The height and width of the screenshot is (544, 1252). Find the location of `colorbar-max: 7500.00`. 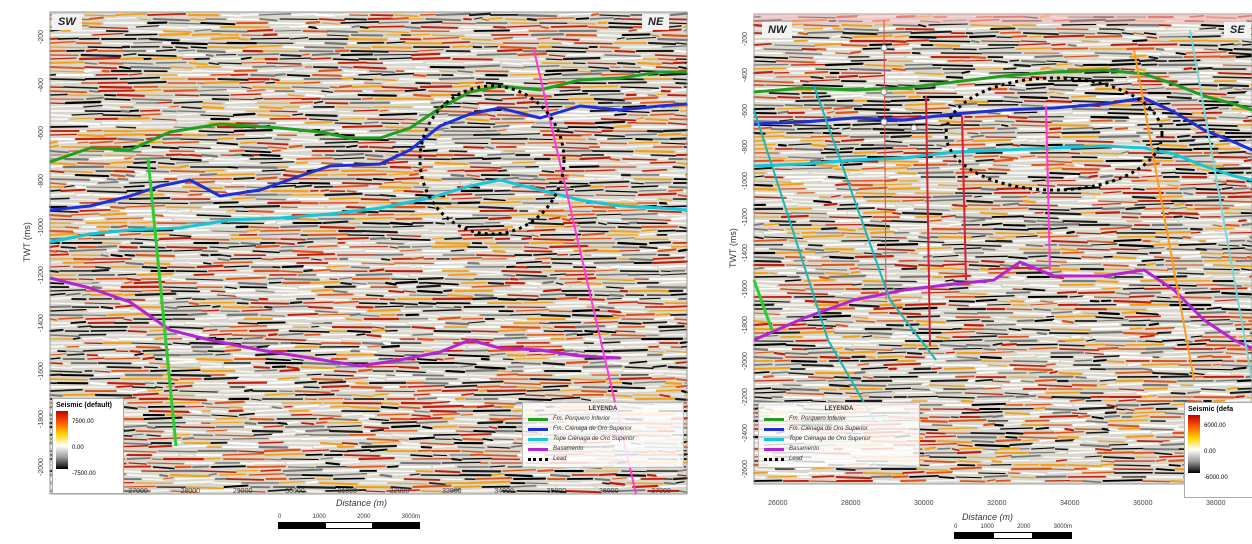

colorbar-max: 7500.00 is located at coordinates (83, 422).